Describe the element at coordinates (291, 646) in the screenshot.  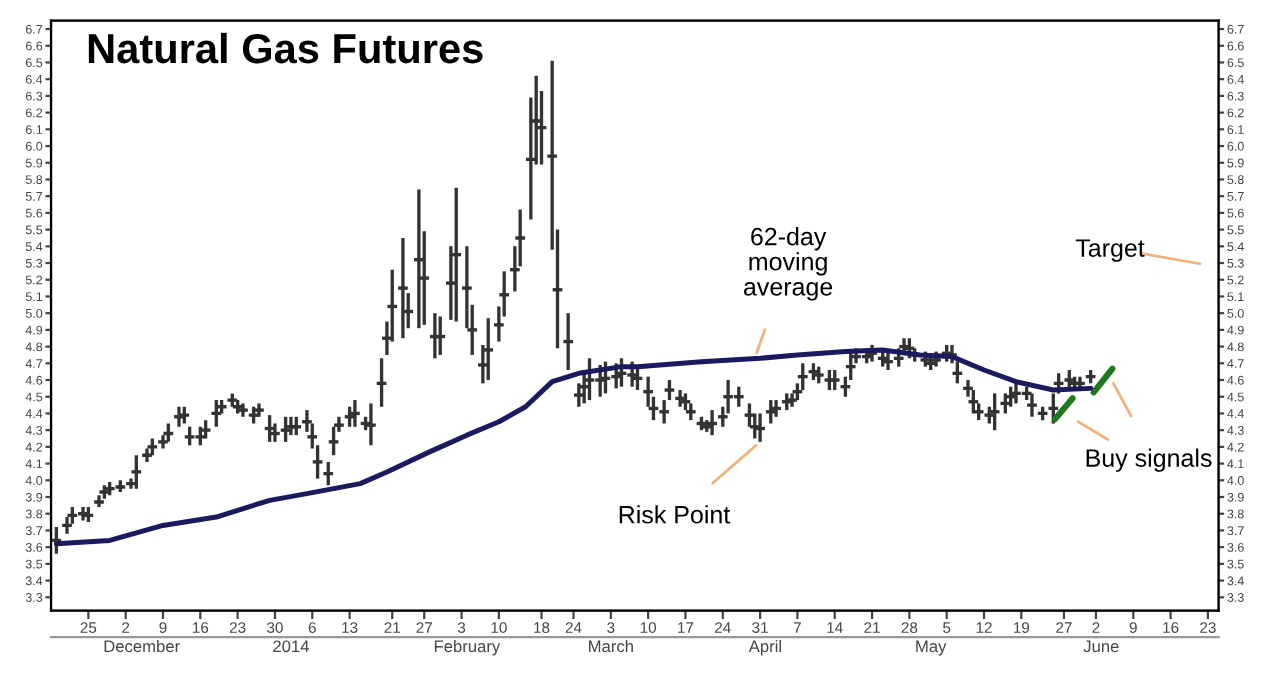
I see `x2-tick-label: 2014` at that location.